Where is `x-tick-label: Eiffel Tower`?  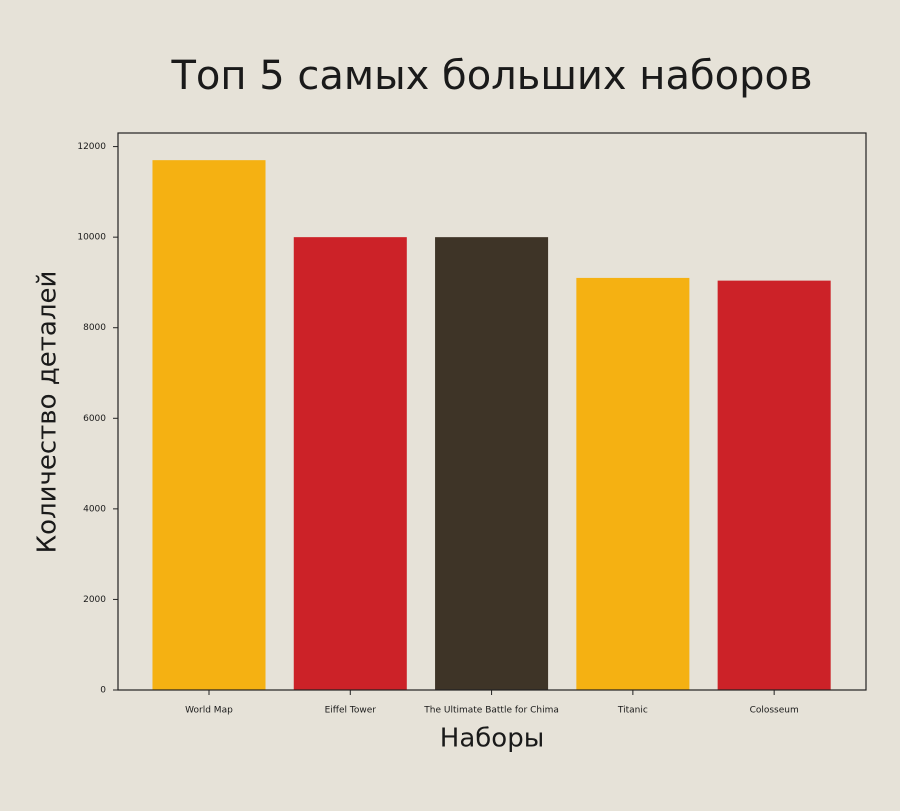 x-tick-label: Eiffel Tower is located at coordinates (351, 711).